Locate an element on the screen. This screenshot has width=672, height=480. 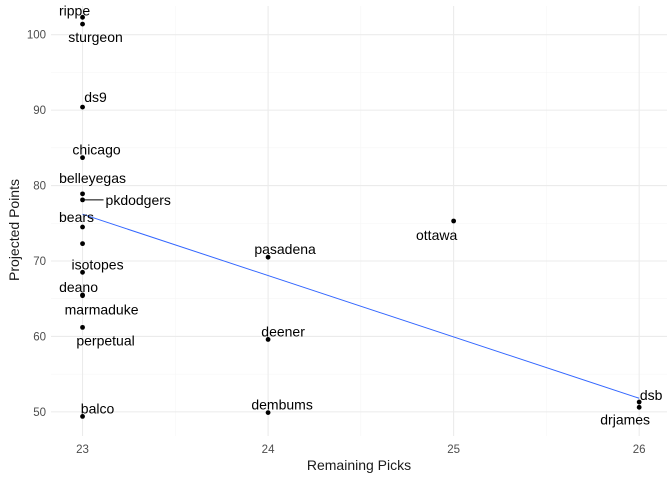
point-label: chicago is located at coordinates (96, 150).